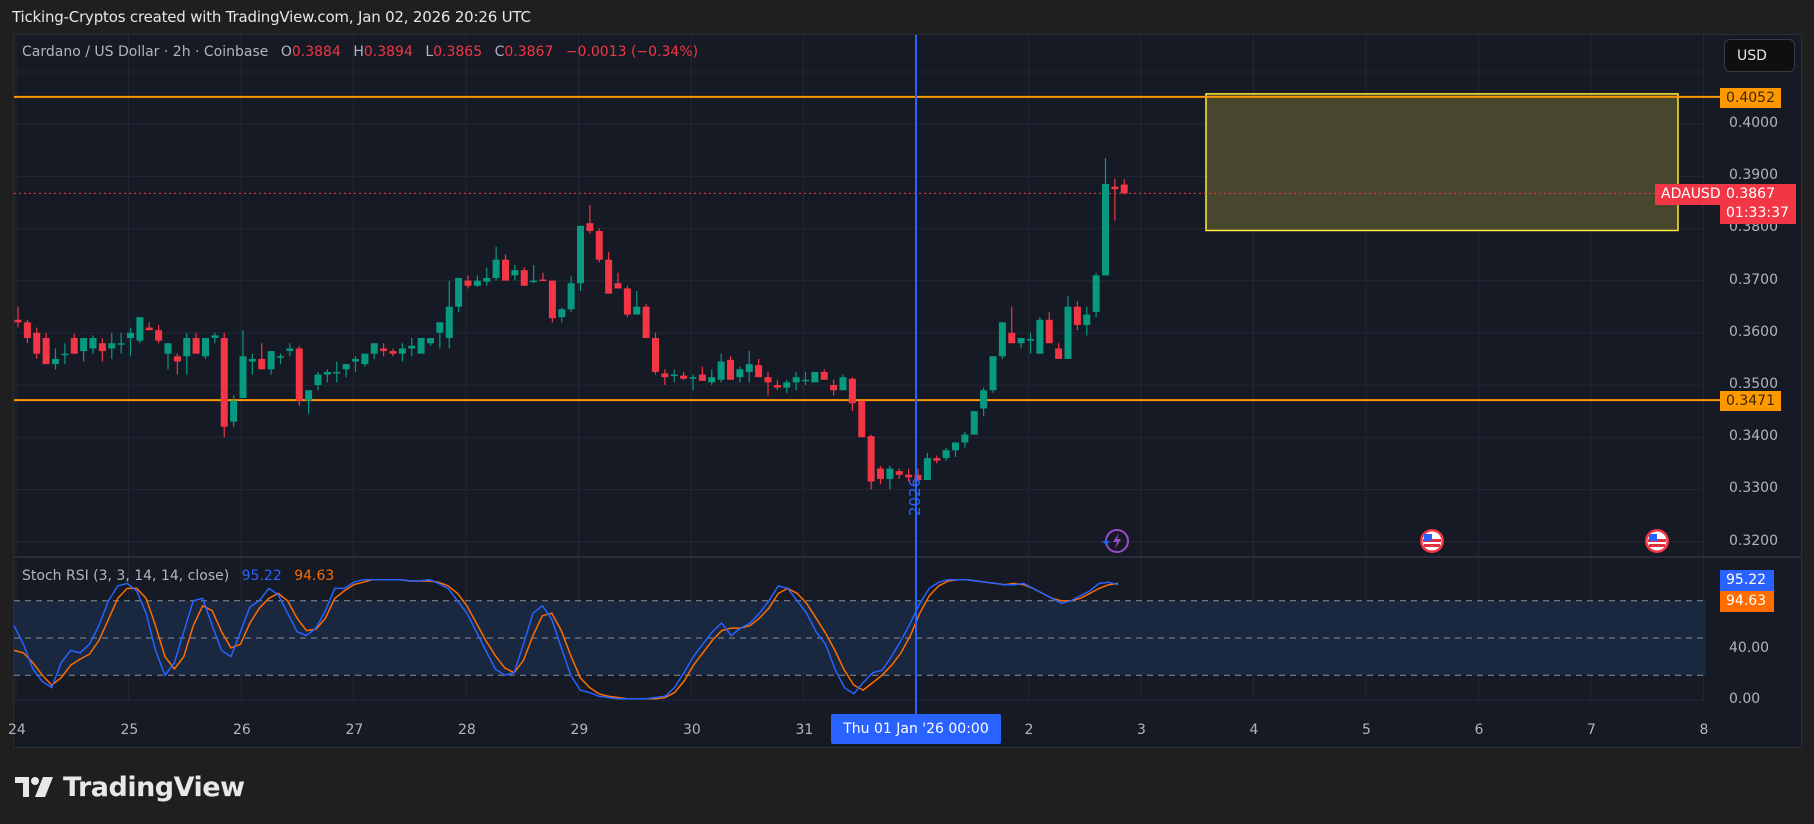 The height and width of the screenshot is (824, 1814). What do you see at coordinates (261, 576) in the screenshot?
I see `stoch-k-value: 95.22` at bounding box center [261, 576].